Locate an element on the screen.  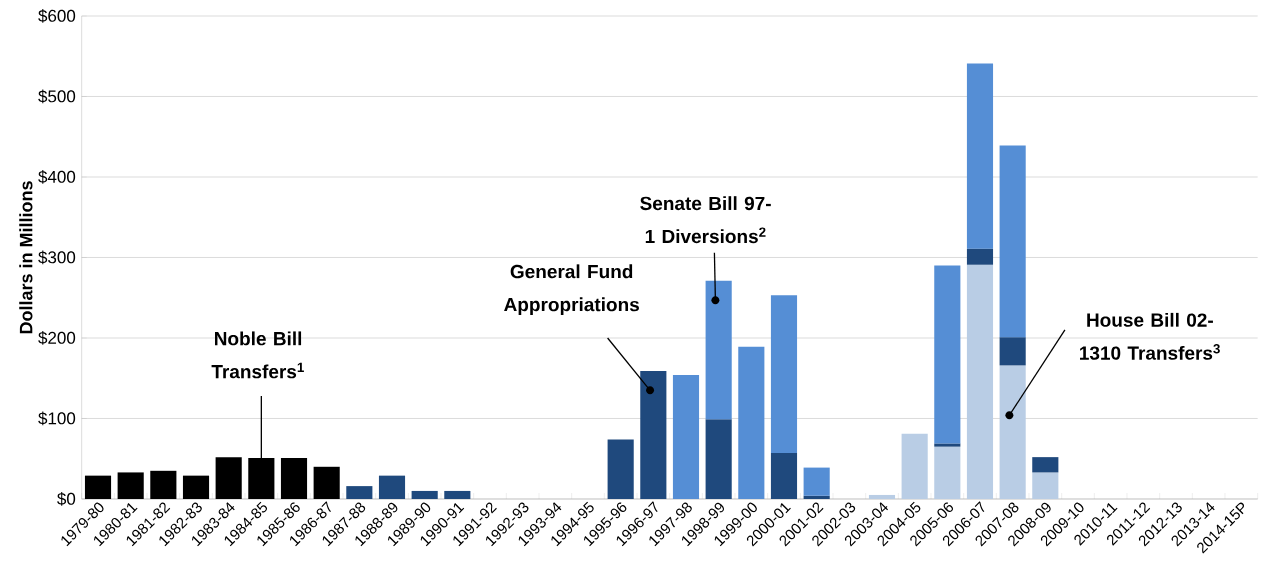
text: Noble Bill Transfers$^{1}$ is located at coordinates (257, 355).